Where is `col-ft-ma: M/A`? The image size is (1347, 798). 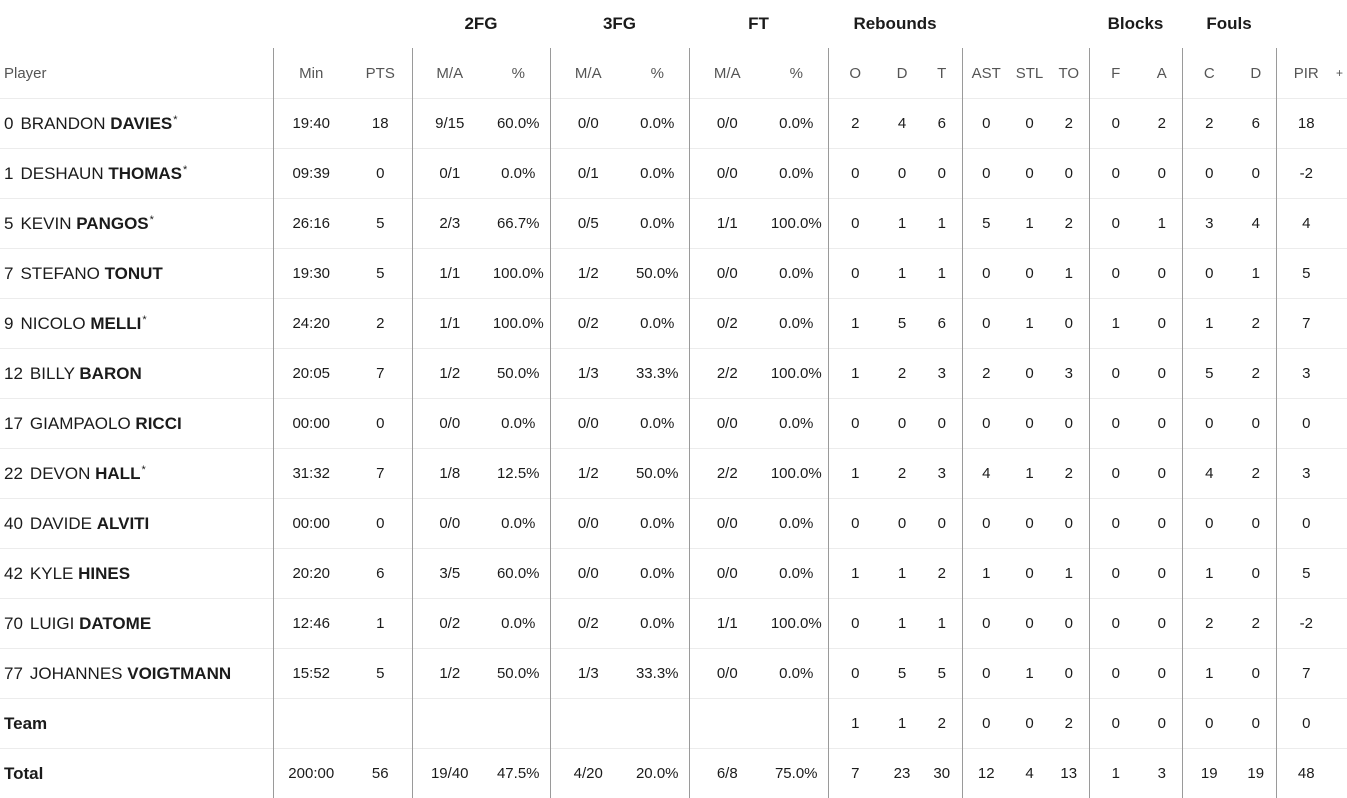 col-ft-ma: M/A is located at coordinates (727, 73).